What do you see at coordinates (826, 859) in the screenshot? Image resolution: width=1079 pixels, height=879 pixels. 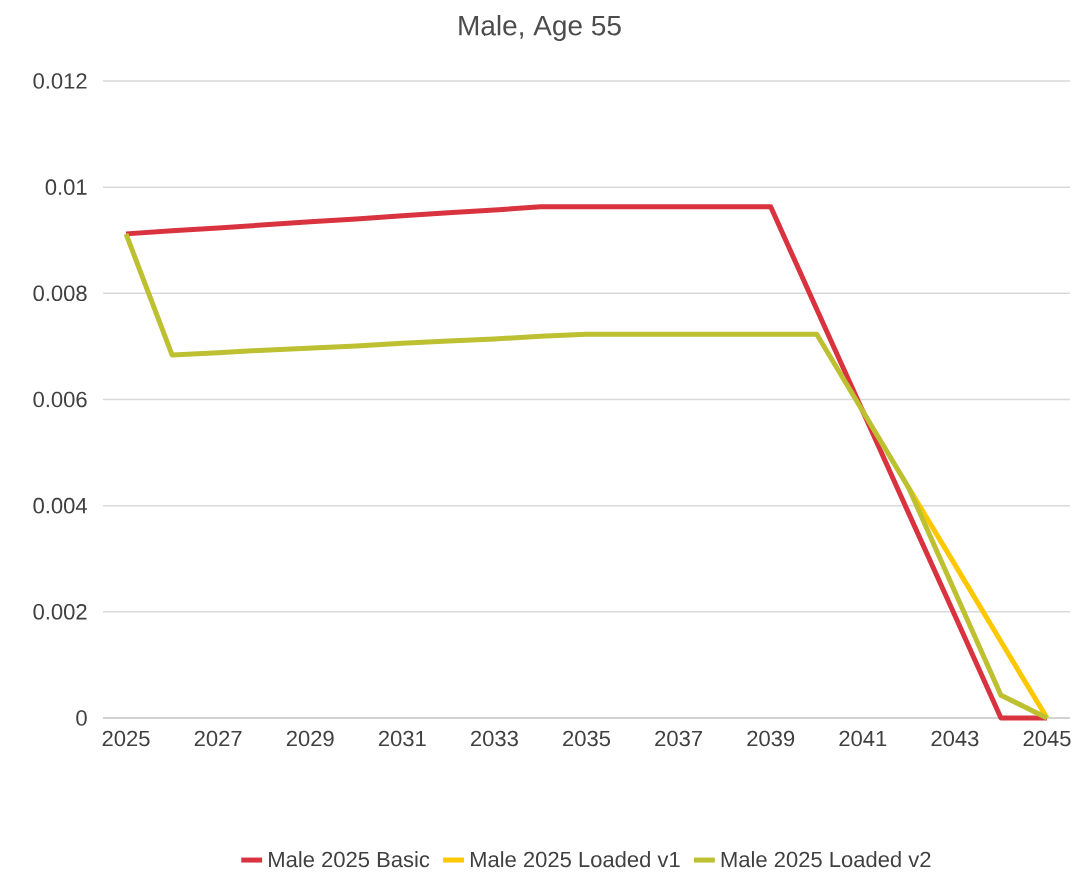 I see `legend-label: Male 2025 Loaded v2` at bounding box center [826, 859].